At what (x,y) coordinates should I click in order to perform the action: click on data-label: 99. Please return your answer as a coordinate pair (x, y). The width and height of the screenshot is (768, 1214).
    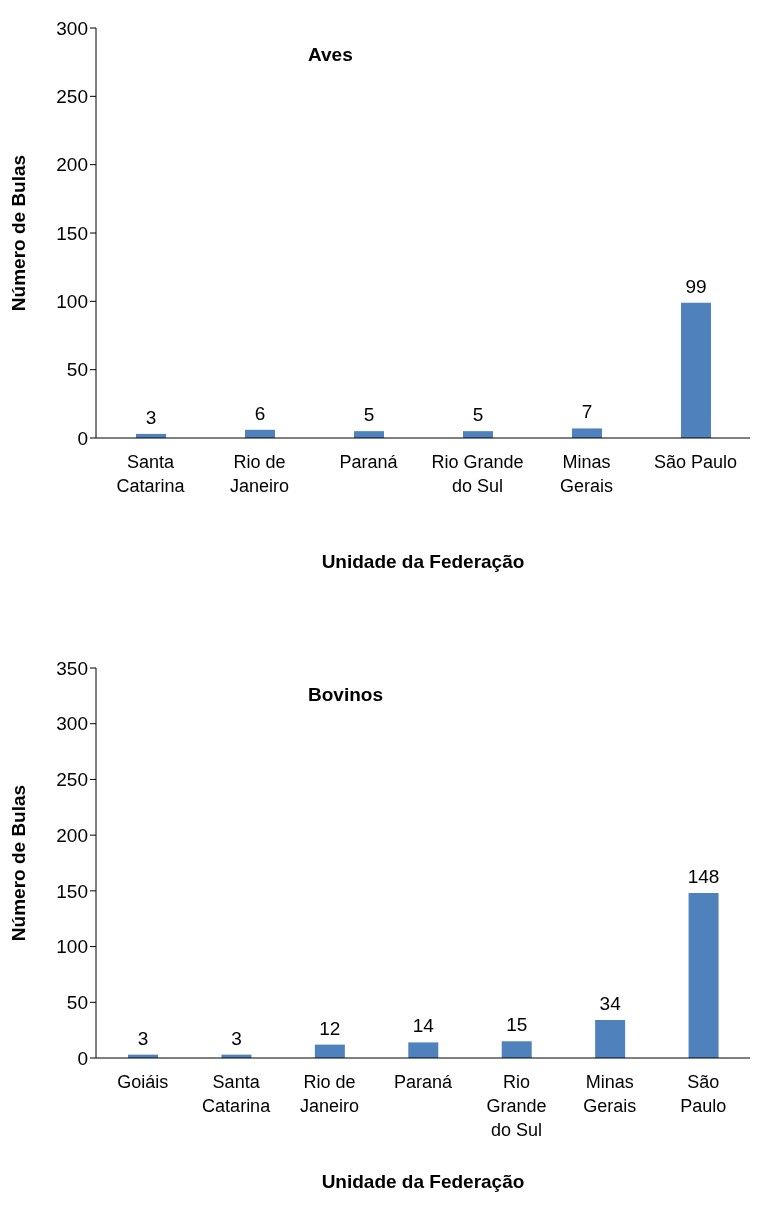
    Looking at the image, I should click on (696, 286).